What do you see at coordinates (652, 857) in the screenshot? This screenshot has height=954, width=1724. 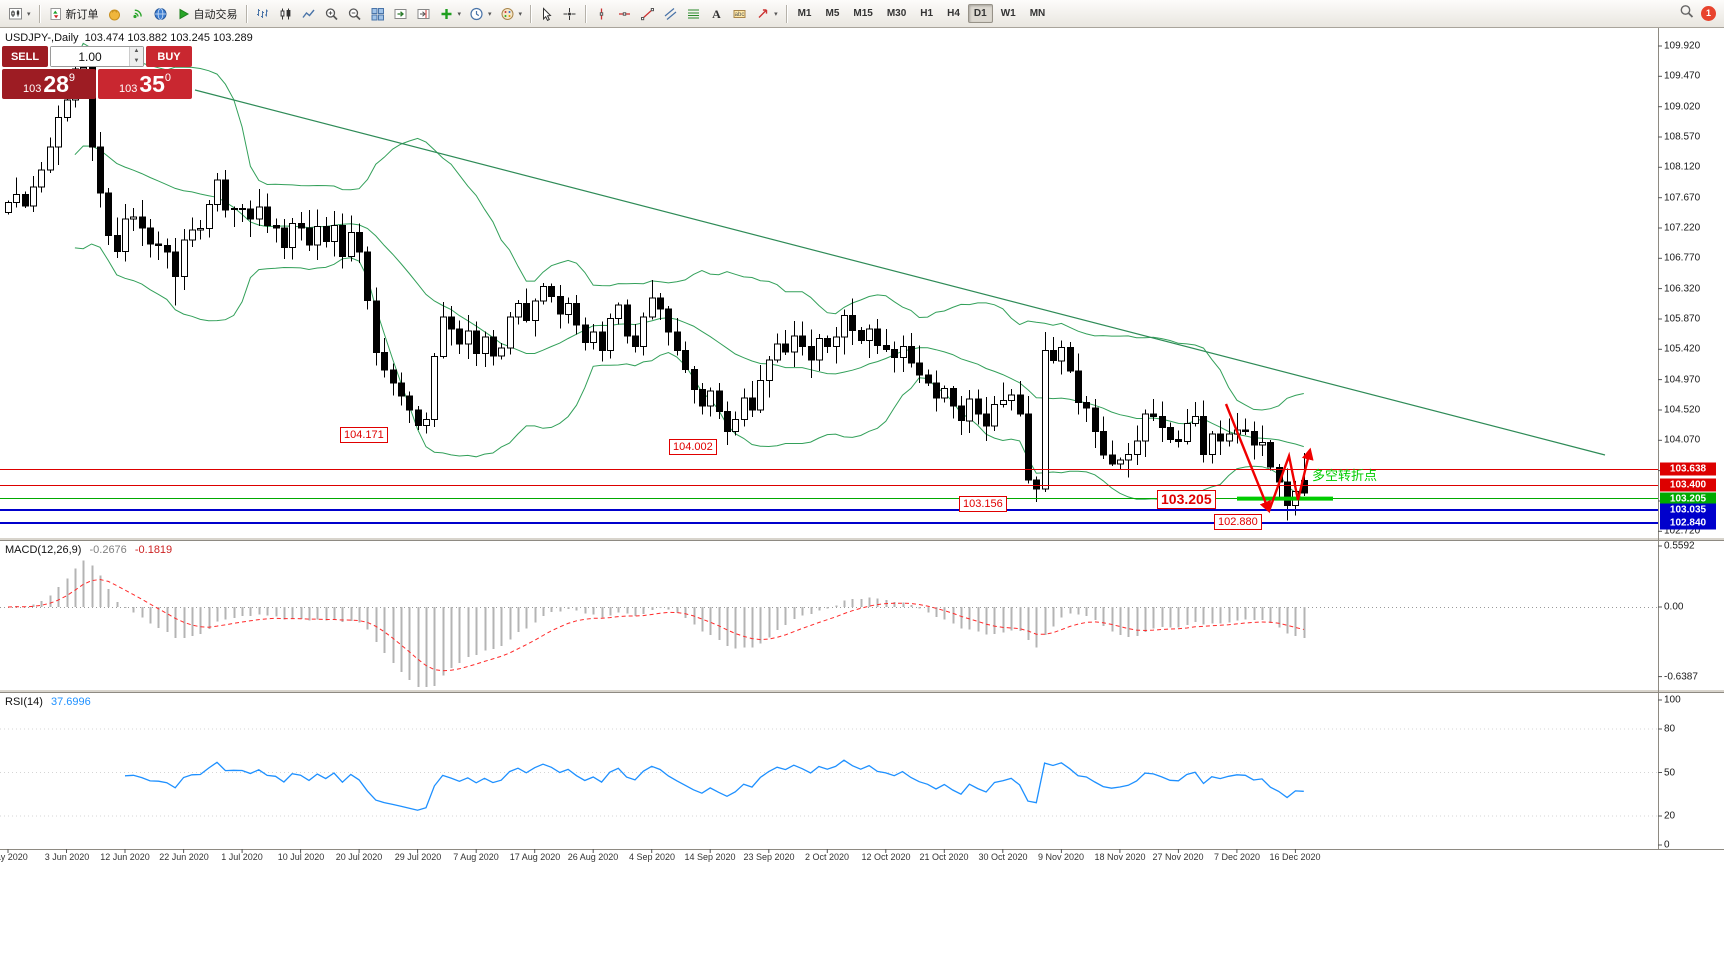 I see `date-tick-label: 4 Sep 2020` at bounding box center [652, 857].